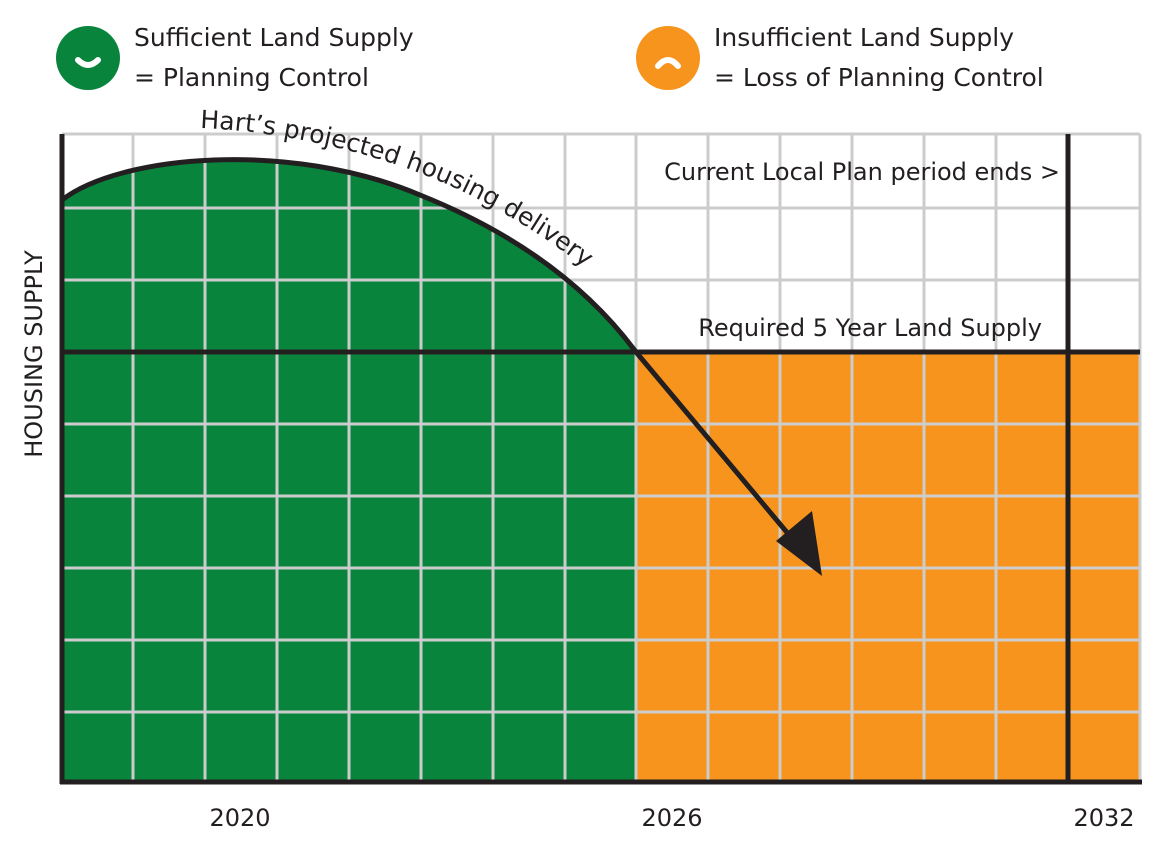 The width and height of the screenshot is (1165, 846). What do you see at coordinates (879, 77) in the screenshot?
I see `legend-insufficient-line2: = Loss of Planning Control` at bounding box center [879, 77].